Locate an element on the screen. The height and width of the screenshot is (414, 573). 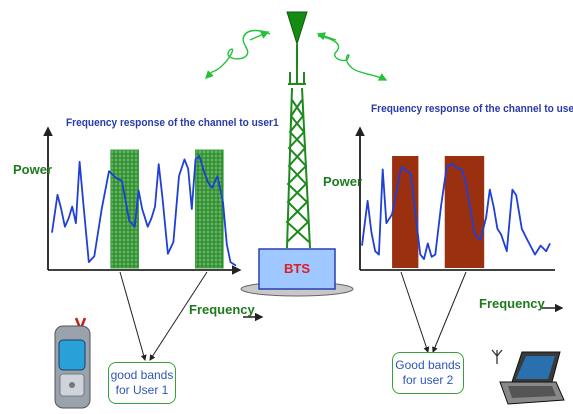
user1-response-curve is located at coordinates (144, 211).